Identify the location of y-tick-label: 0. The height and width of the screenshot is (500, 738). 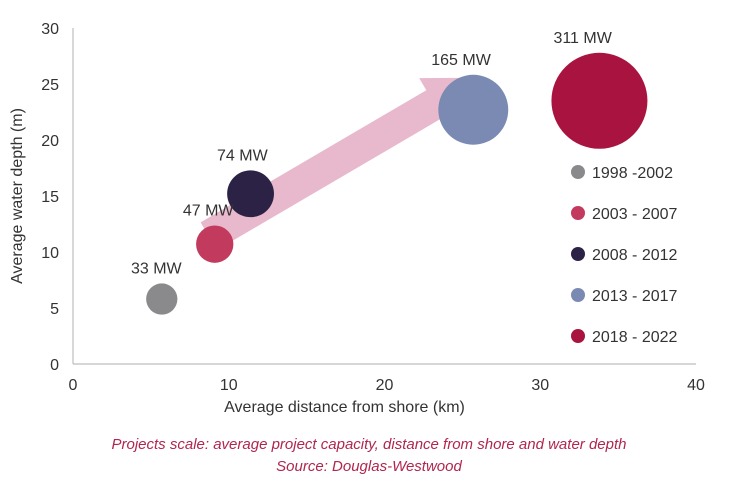
(54, 365).